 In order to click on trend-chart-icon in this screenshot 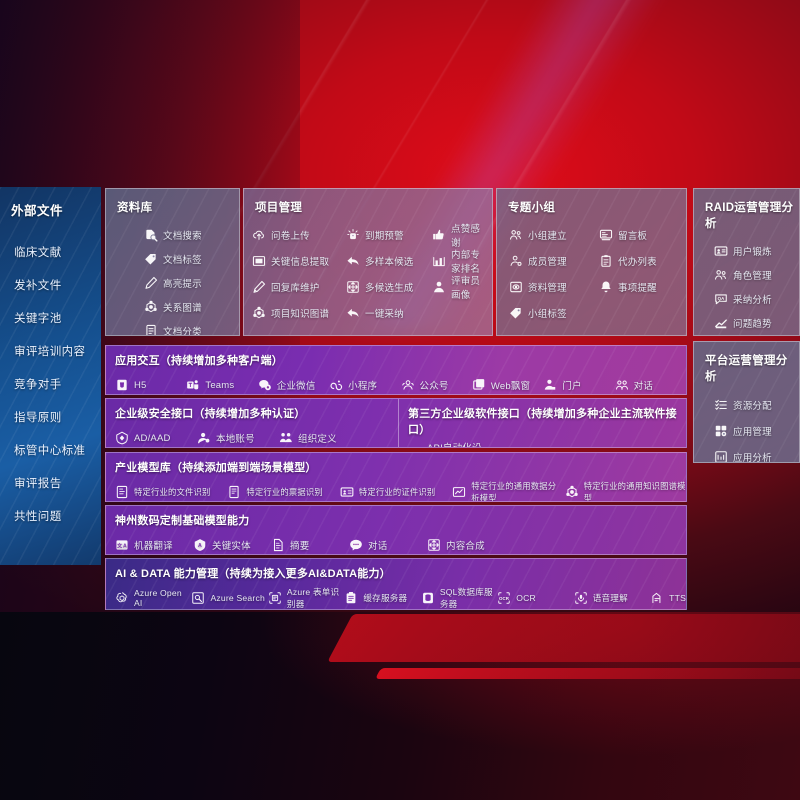, I will do `click(721, 323)`.